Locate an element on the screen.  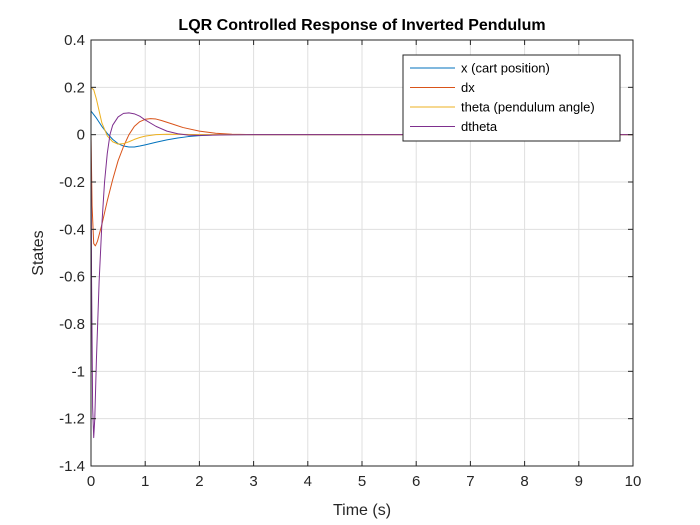
y-tick-label: -0.8 is located at coordinates (72, 324).